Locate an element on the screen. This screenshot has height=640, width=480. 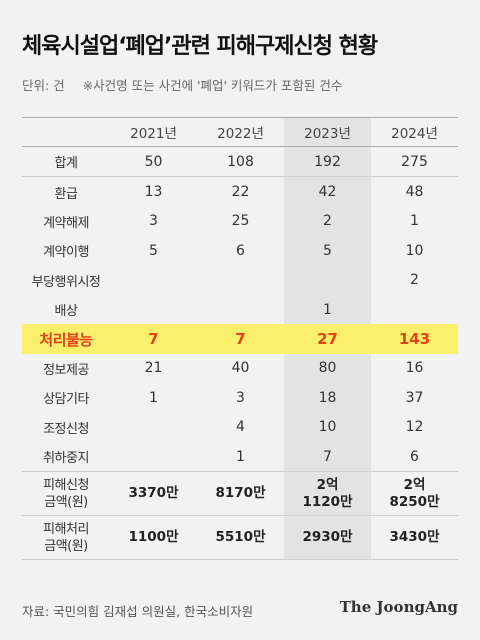
table-cell: 3370만 is located at coordinates (153, 493).